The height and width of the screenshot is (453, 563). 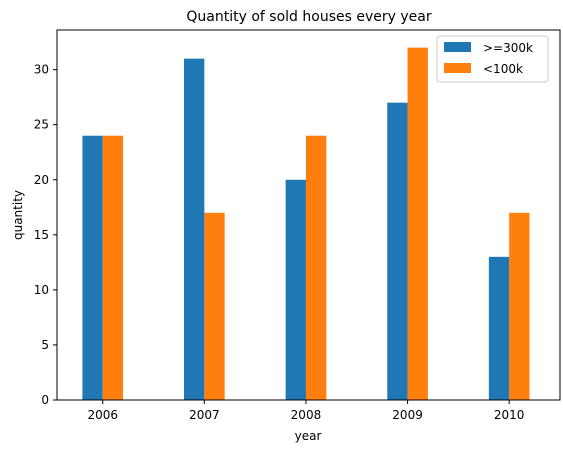 What do you see at coordinates (509, 415) in the screenshot?
I see `x-tick-label: 2010` at bounding box center [509, 415].